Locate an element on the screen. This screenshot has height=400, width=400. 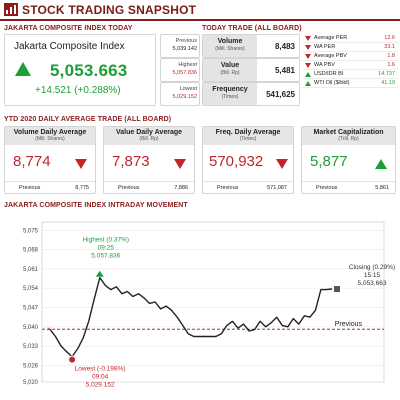
y-tick-label: 5,020 is located at coordinates (31, 383).